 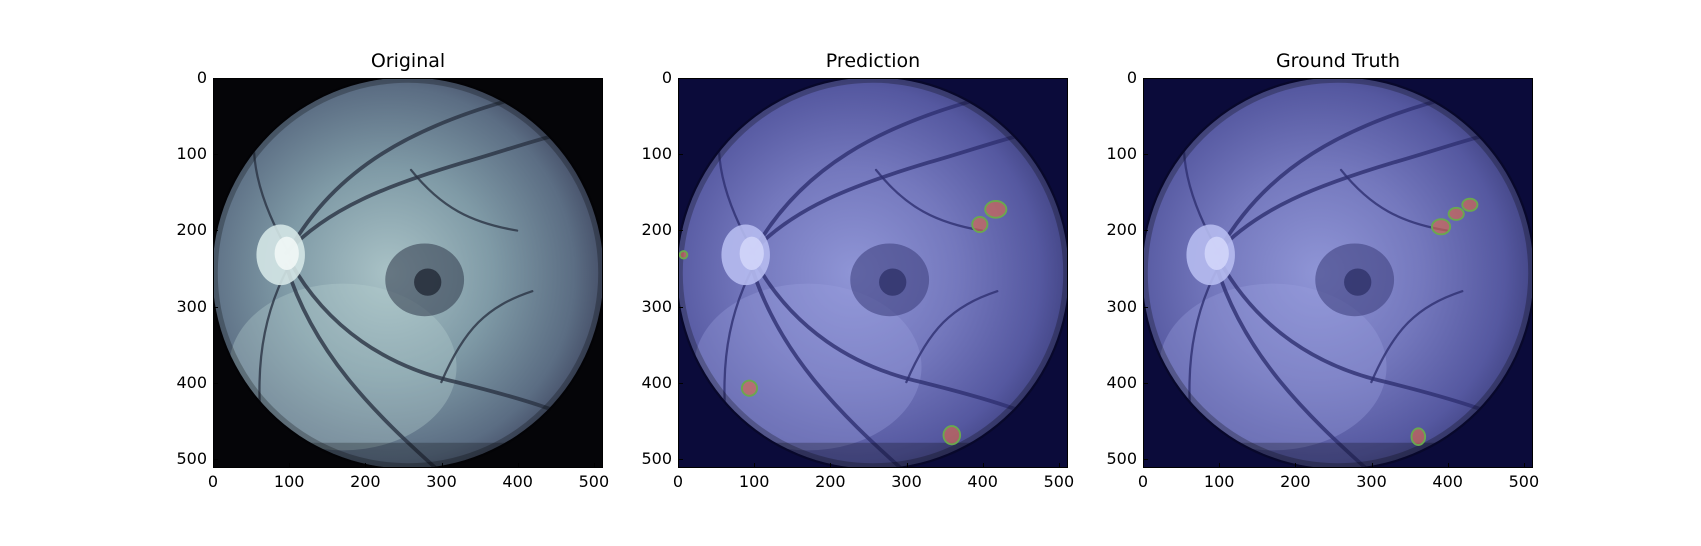 What do you see at coordinates (1338, 61) in the screenshot?
I see `panel-title: Ground Truth` at bounding box center [1338, 61].